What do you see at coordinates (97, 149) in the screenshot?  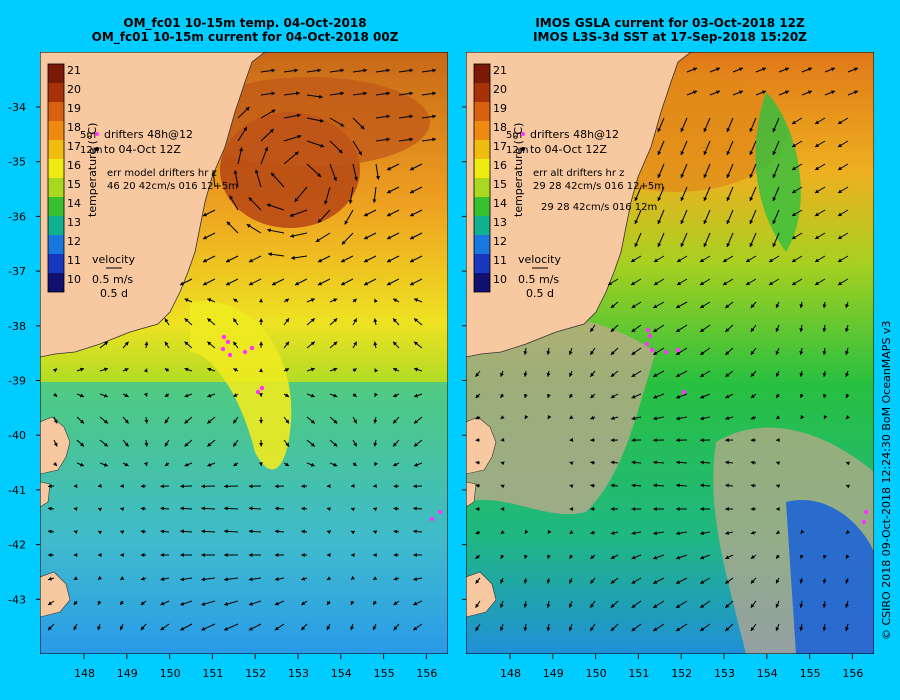 I see `left-to-symbol` at bounding box center [97, 149].